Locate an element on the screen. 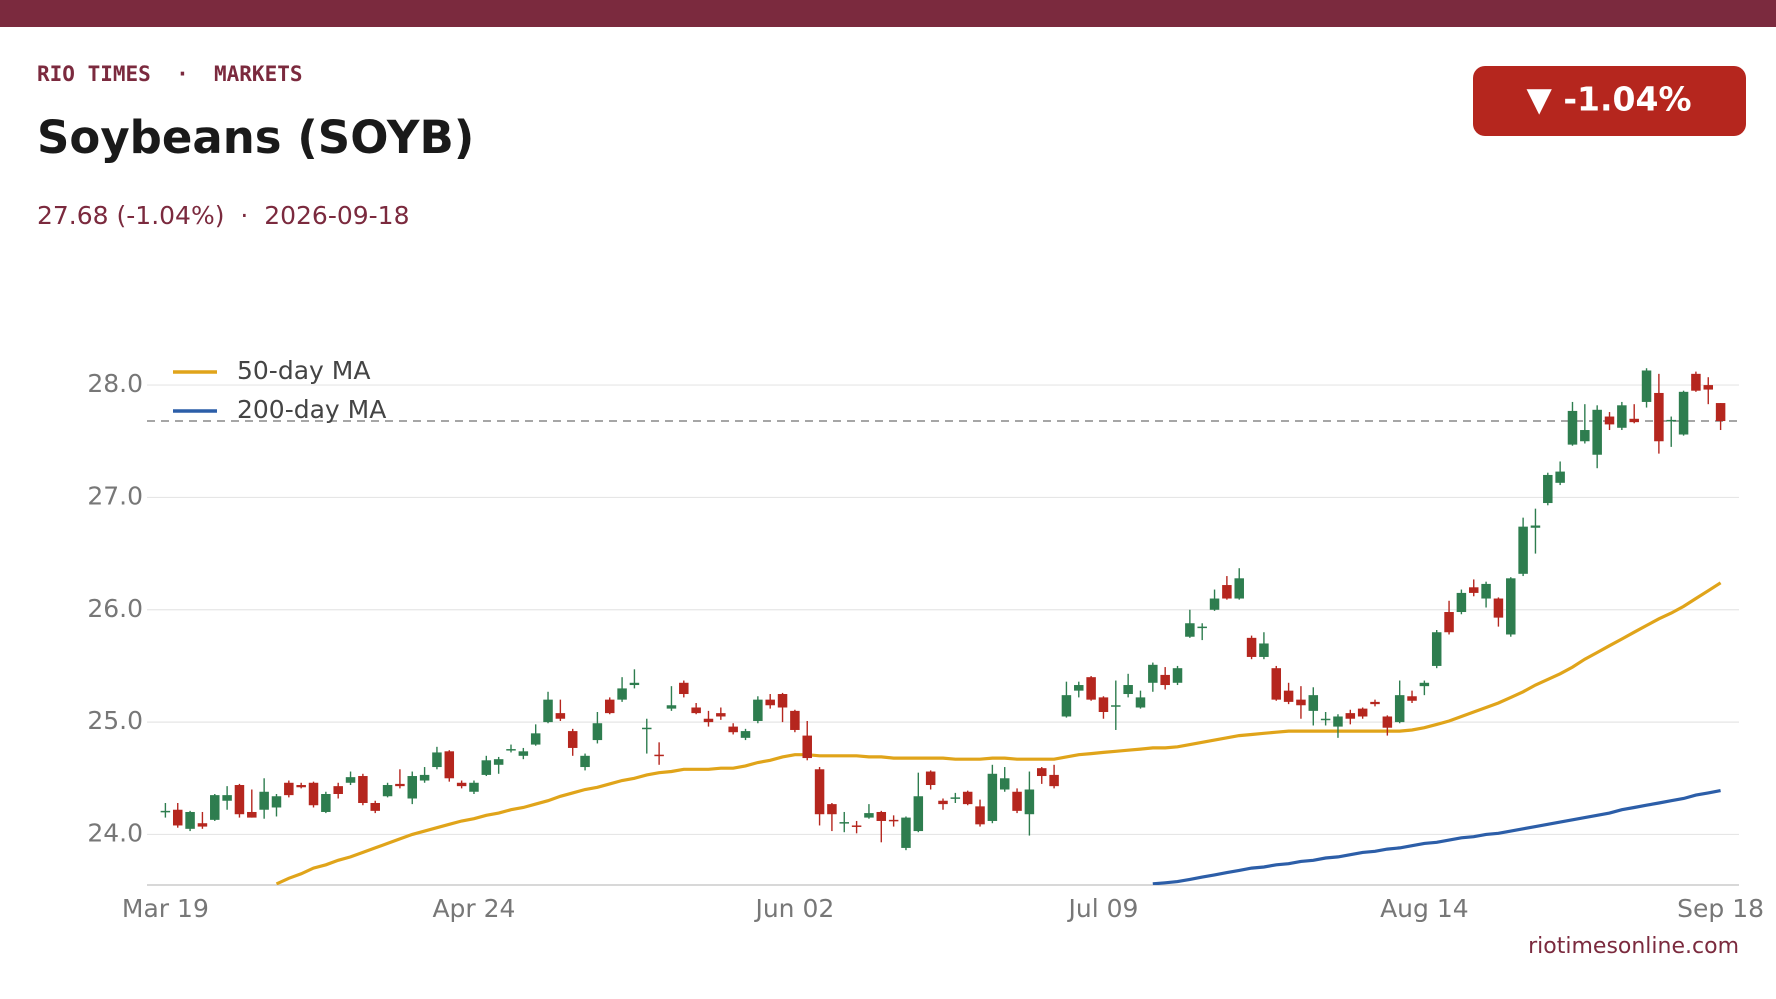 The image size is (1776, 999). legend-label: 200-day MA is located at coordinates (311, 409).